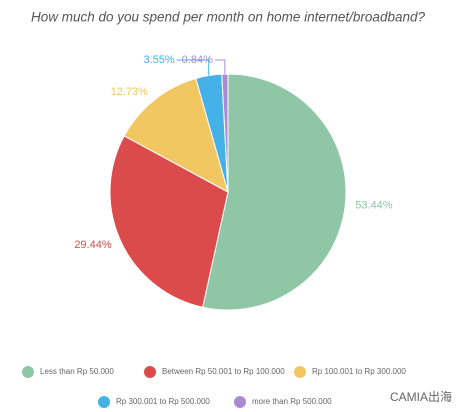 This screenshot has width=460, height=412. I want to click on legend-label: Rp 100.001 to Rp 300.000, so click(359, 371).